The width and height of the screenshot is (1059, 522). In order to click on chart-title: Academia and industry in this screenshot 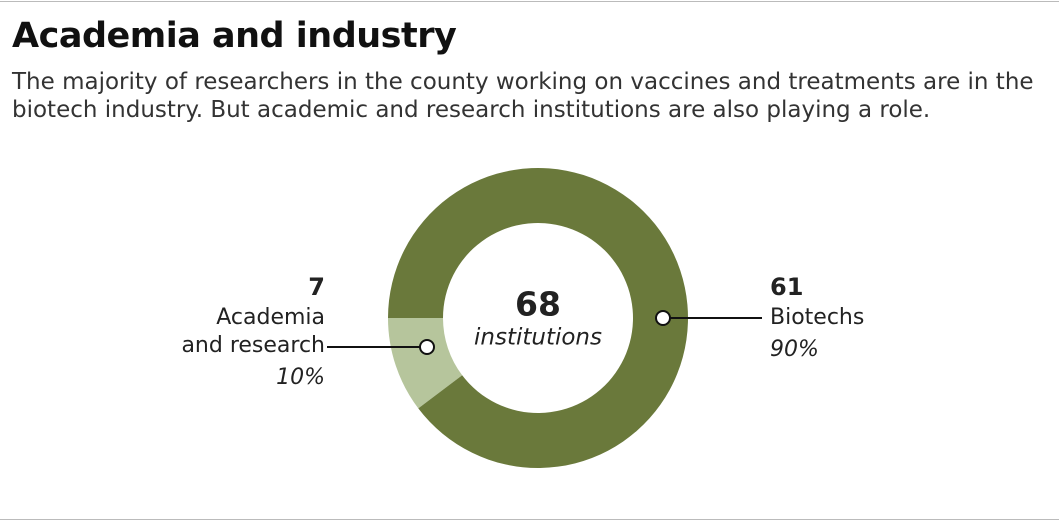, I will do `click(234, 36)`.